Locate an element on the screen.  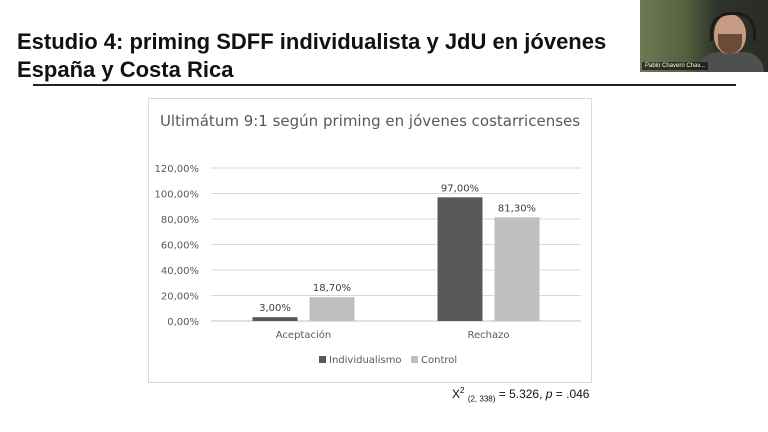
data-label: 3,00% is located at coordinates (275, 308).